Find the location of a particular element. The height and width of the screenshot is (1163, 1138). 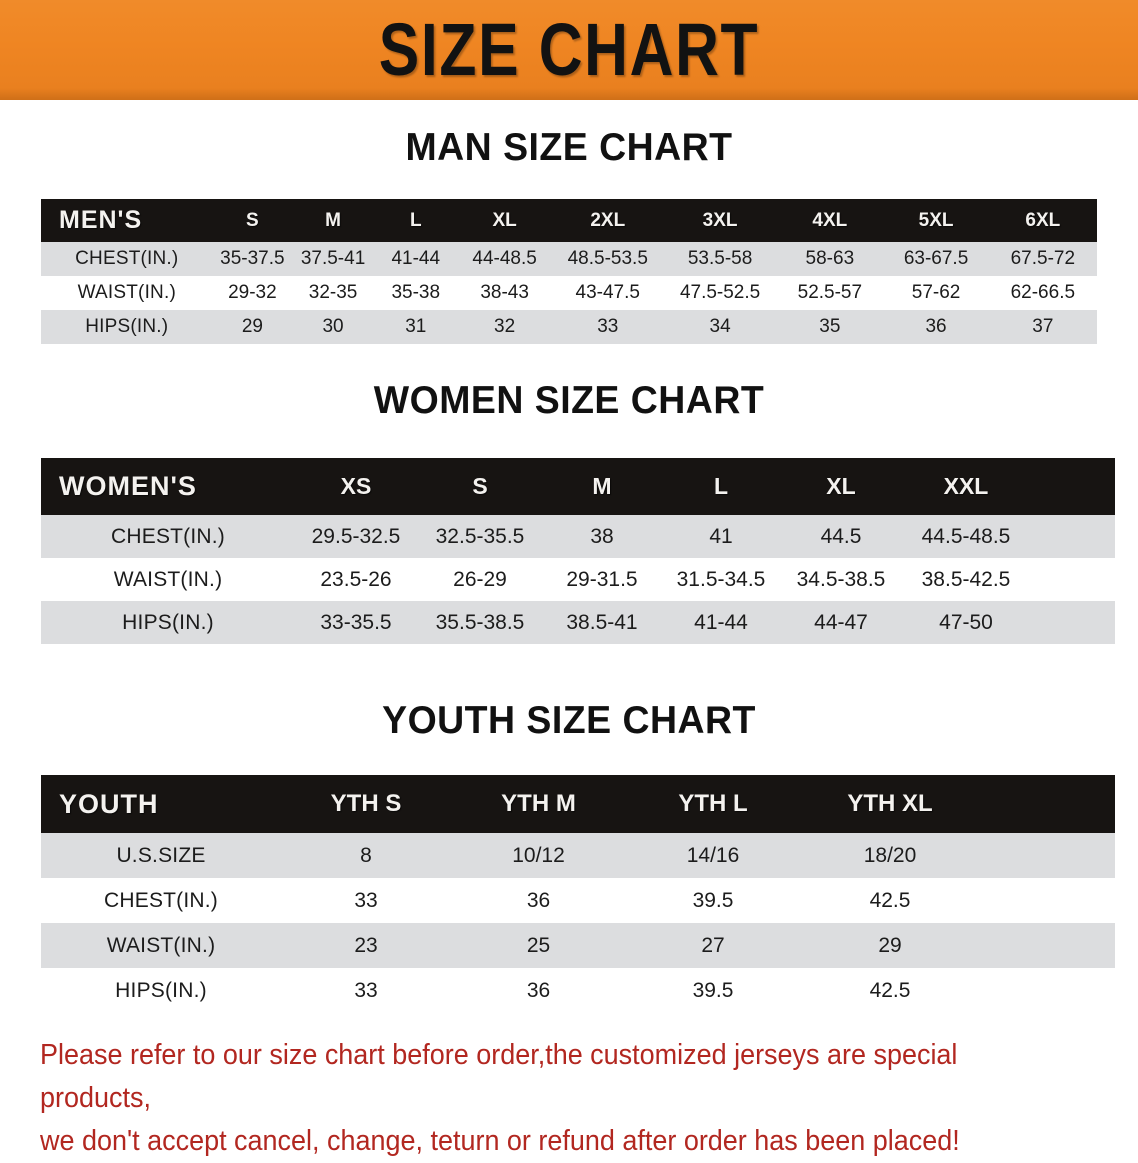

table-cell: 57-62 is located at coordinates (936, 292).